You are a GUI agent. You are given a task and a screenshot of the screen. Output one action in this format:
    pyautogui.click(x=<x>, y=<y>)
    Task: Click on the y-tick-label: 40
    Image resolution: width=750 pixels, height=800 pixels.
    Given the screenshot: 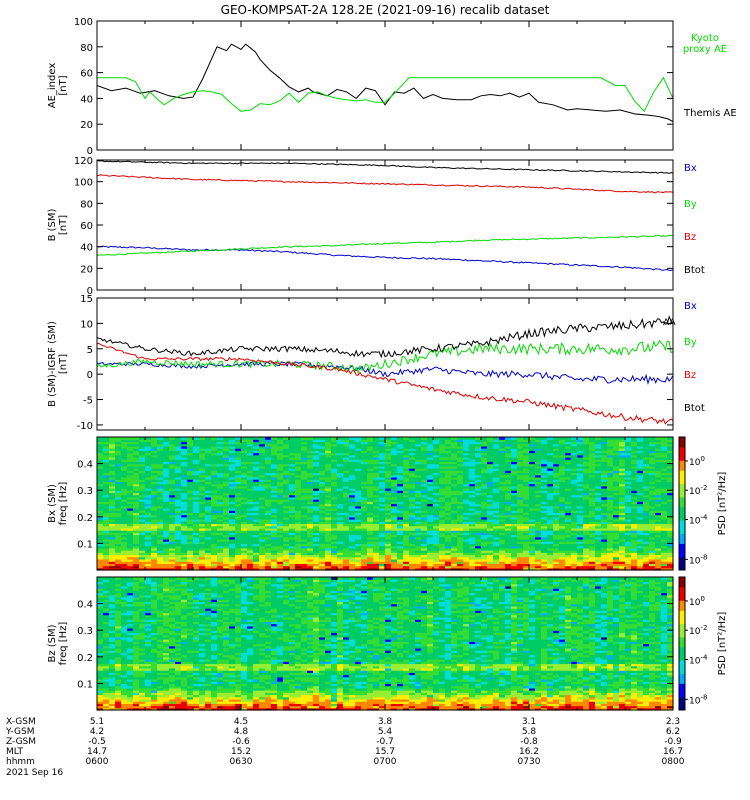 What is the action you would take?
    pyautogui.click(x=86, y=99)
    